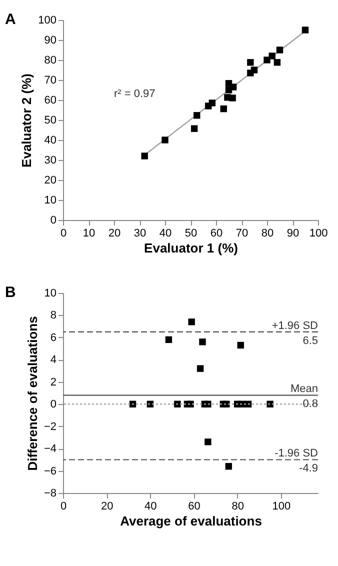 This screenshot has width=338, height=566. Describe the element at coordinates (26, 121) in the screenshot. I see `y-axis-title: Evaluator 2 (%)` at that location.